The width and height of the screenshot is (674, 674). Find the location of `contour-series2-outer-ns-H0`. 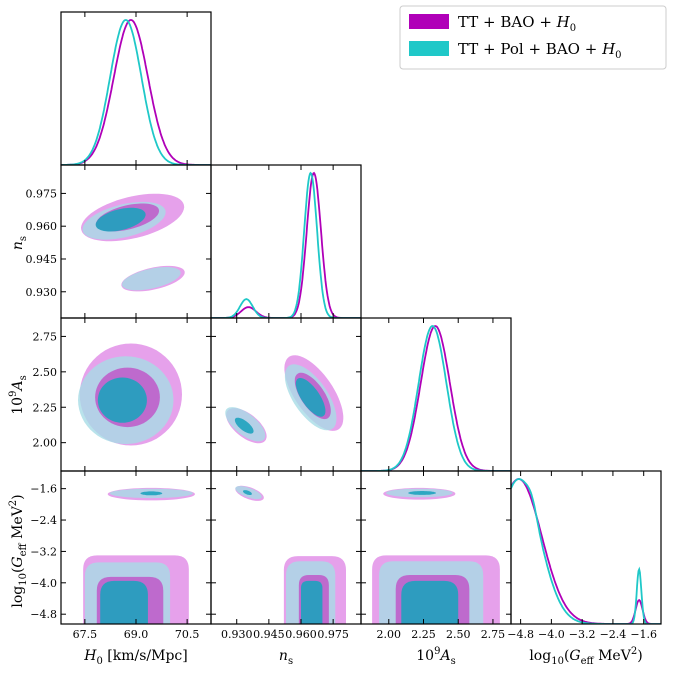

contour-series2-outer-ns-H0 is located at coordinates (151, 279).